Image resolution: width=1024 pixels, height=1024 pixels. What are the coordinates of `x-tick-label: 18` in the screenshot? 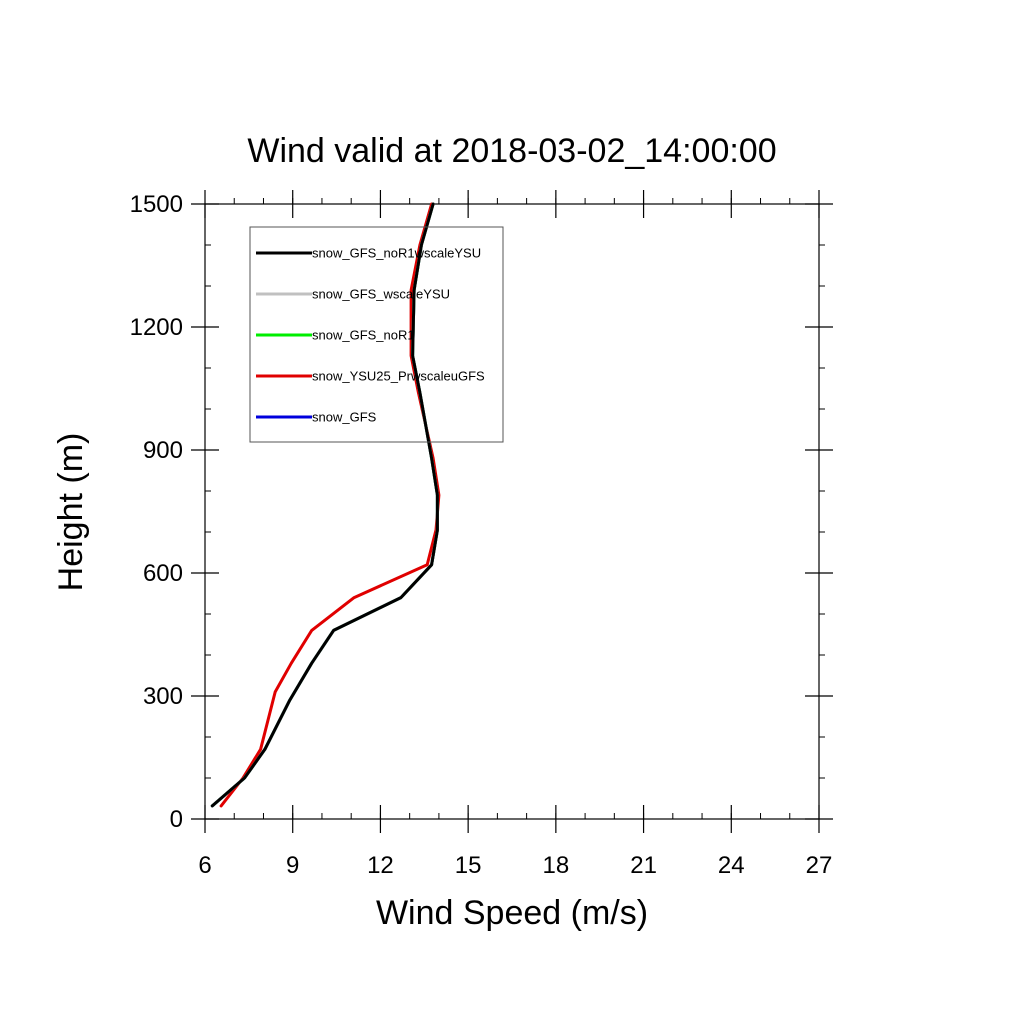 It's located at (556, 865).